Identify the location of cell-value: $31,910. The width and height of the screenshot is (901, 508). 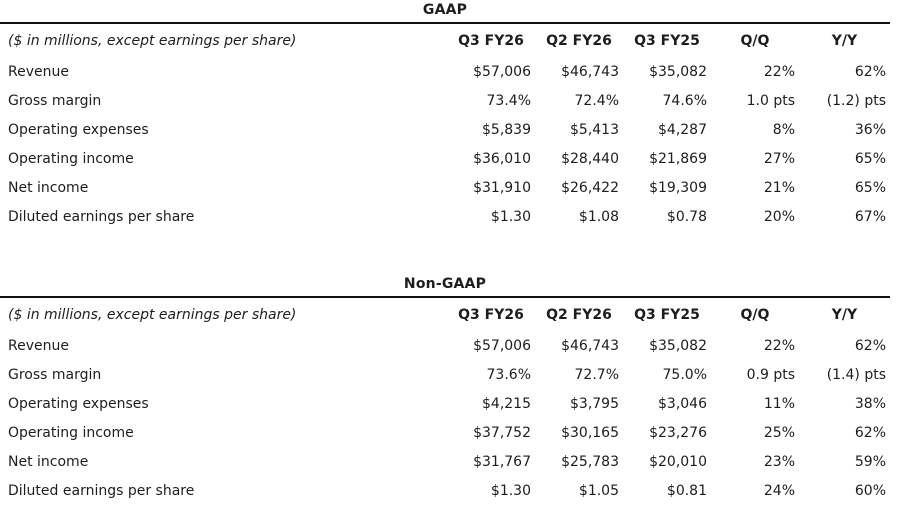
(502, 187).